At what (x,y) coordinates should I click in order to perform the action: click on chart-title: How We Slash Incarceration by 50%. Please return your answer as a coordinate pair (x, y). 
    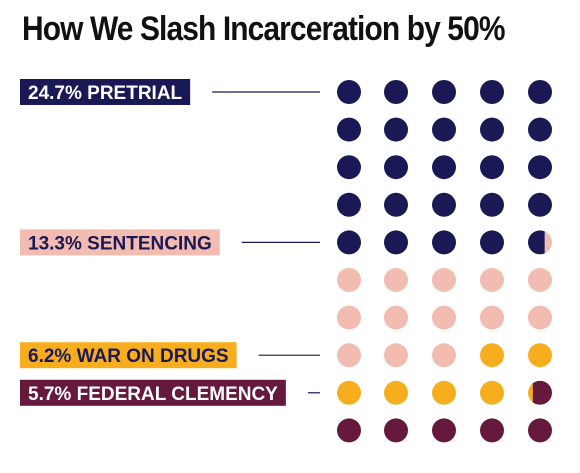
    Looking at the image, I should click on (263, 29).